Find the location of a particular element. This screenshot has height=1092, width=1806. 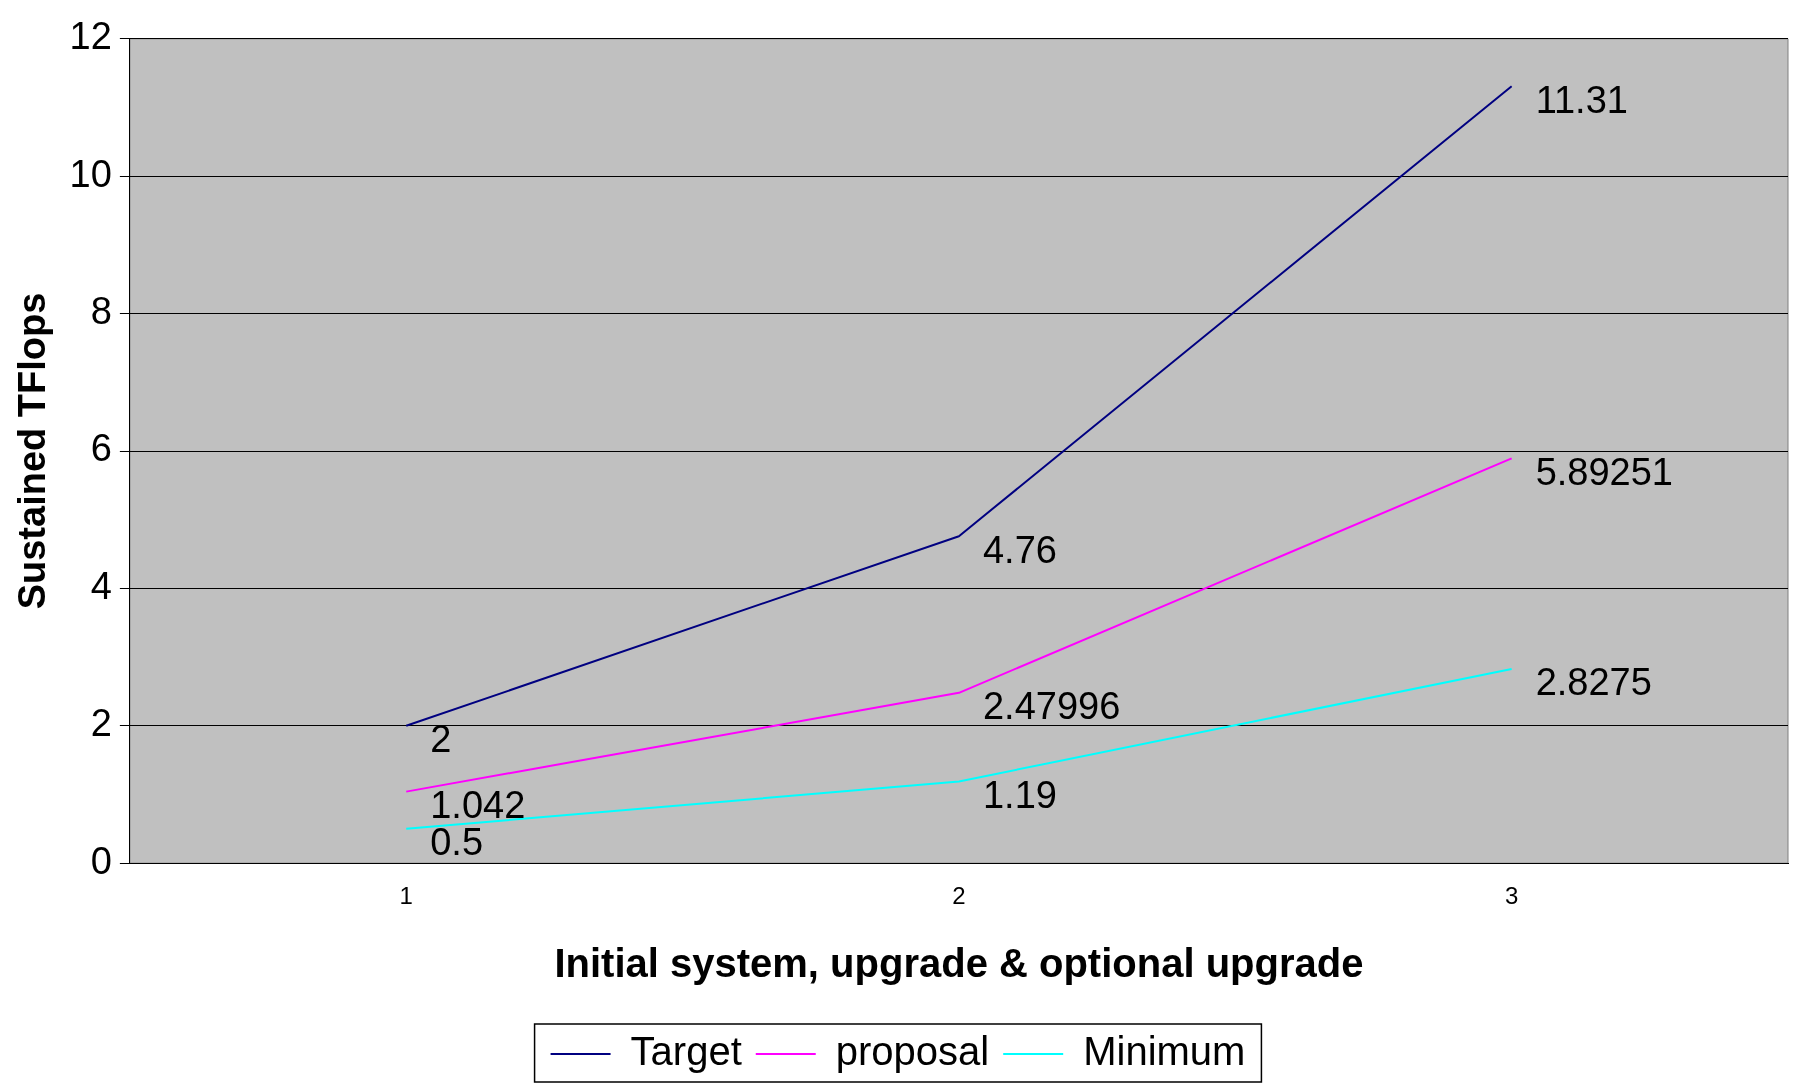

x-tick-label: 2 is located at coordinates (959, 896).